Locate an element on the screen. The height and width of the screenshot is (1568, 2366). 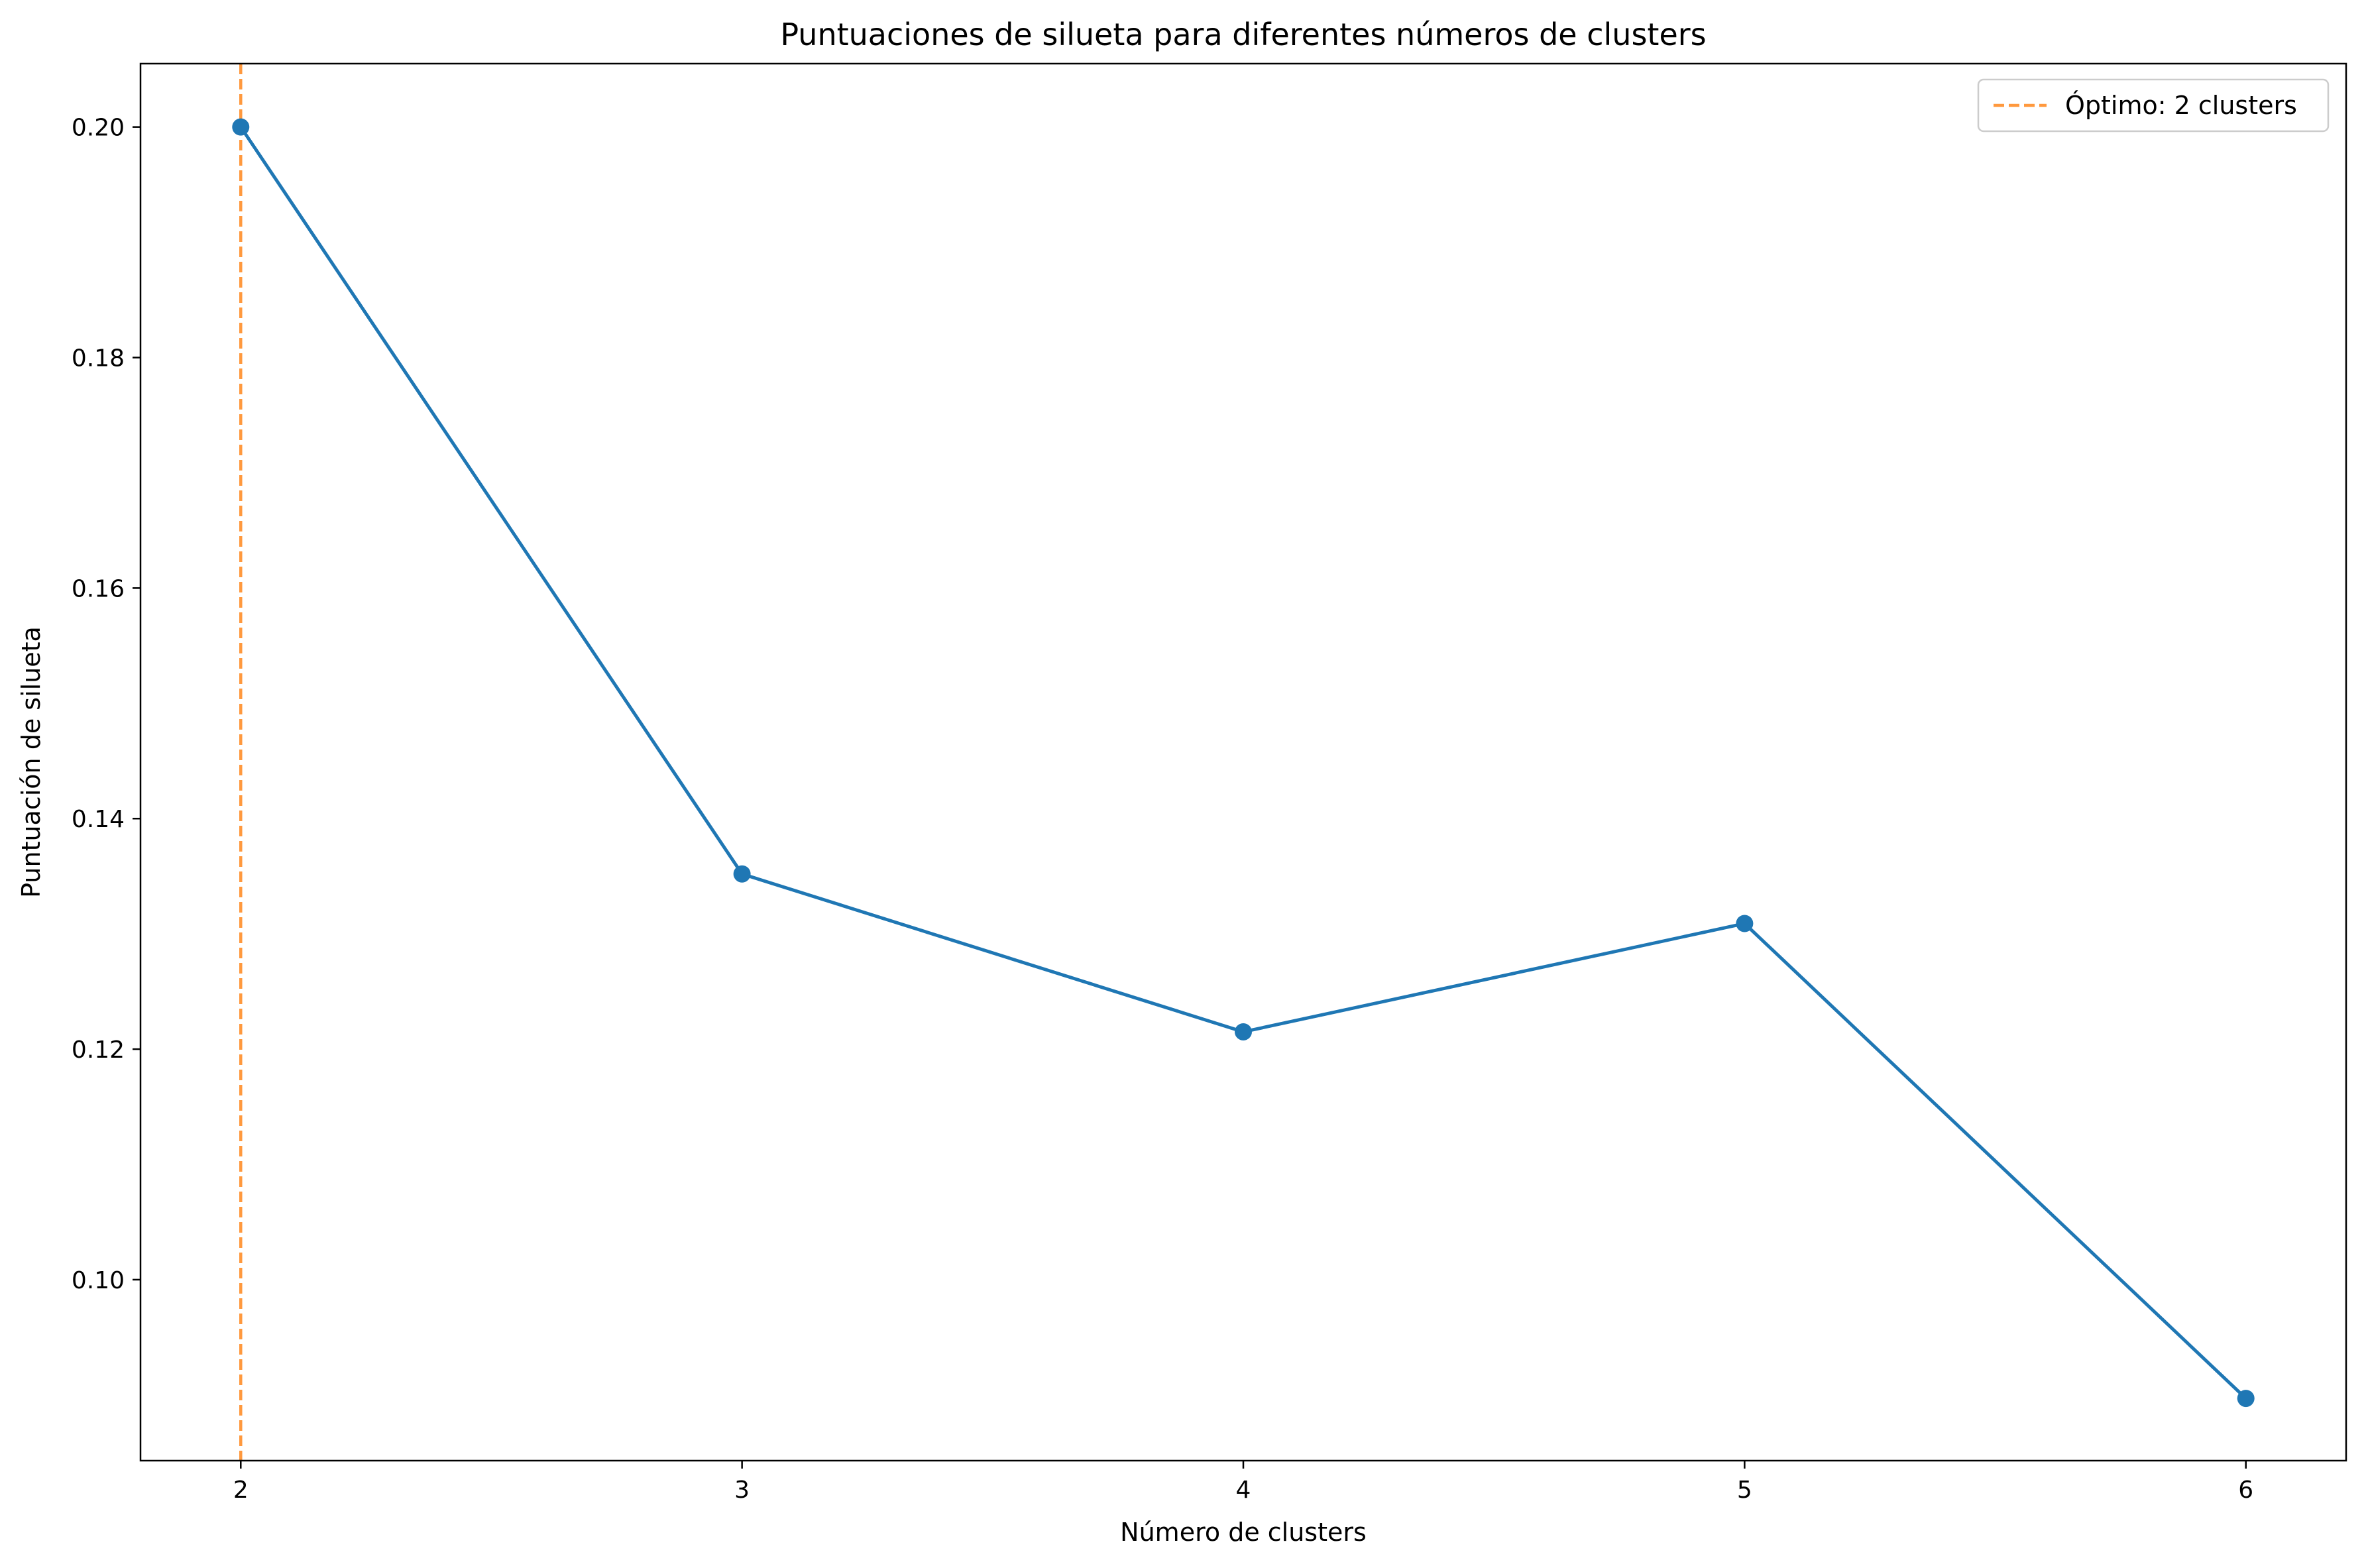
y-tick-label: 0.16 is located at coordinates (98, 588).